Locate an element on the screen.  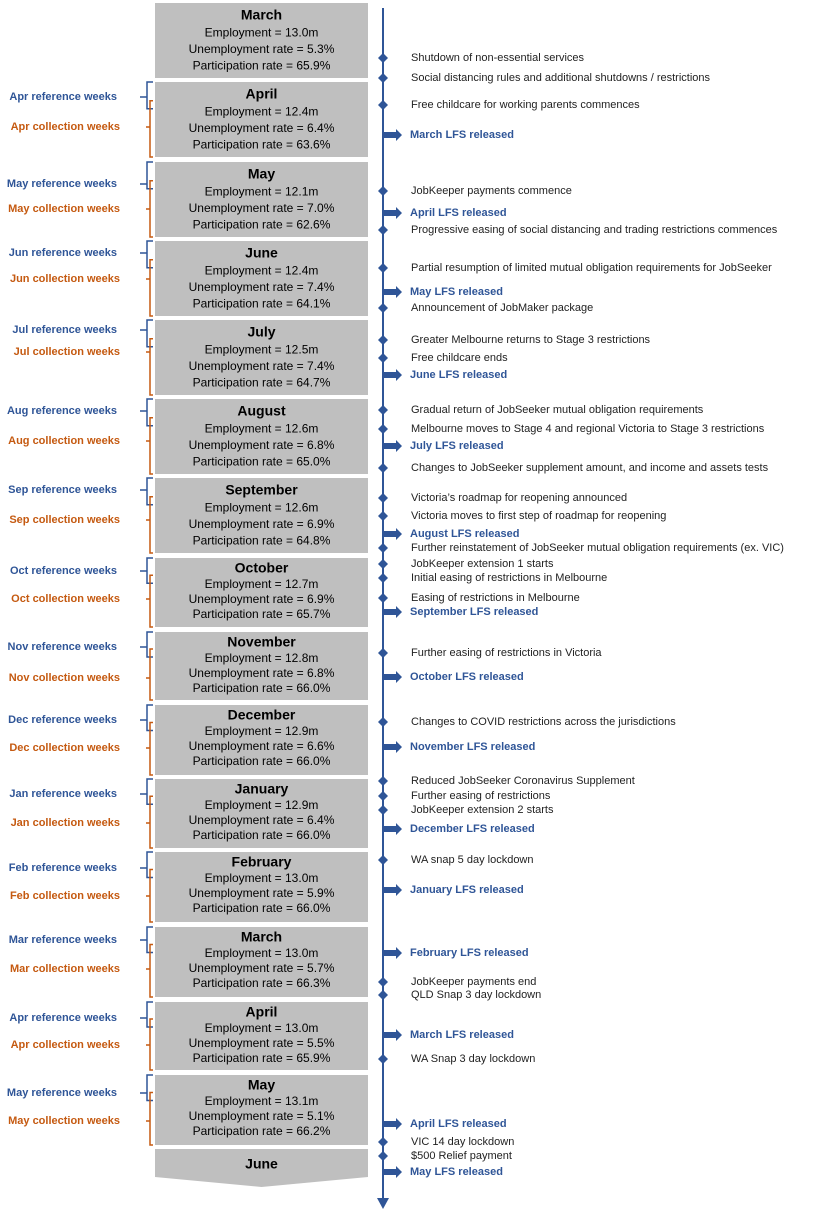
event-label: JobKeeper extension 2 starts is located at coordinates (482, 810).